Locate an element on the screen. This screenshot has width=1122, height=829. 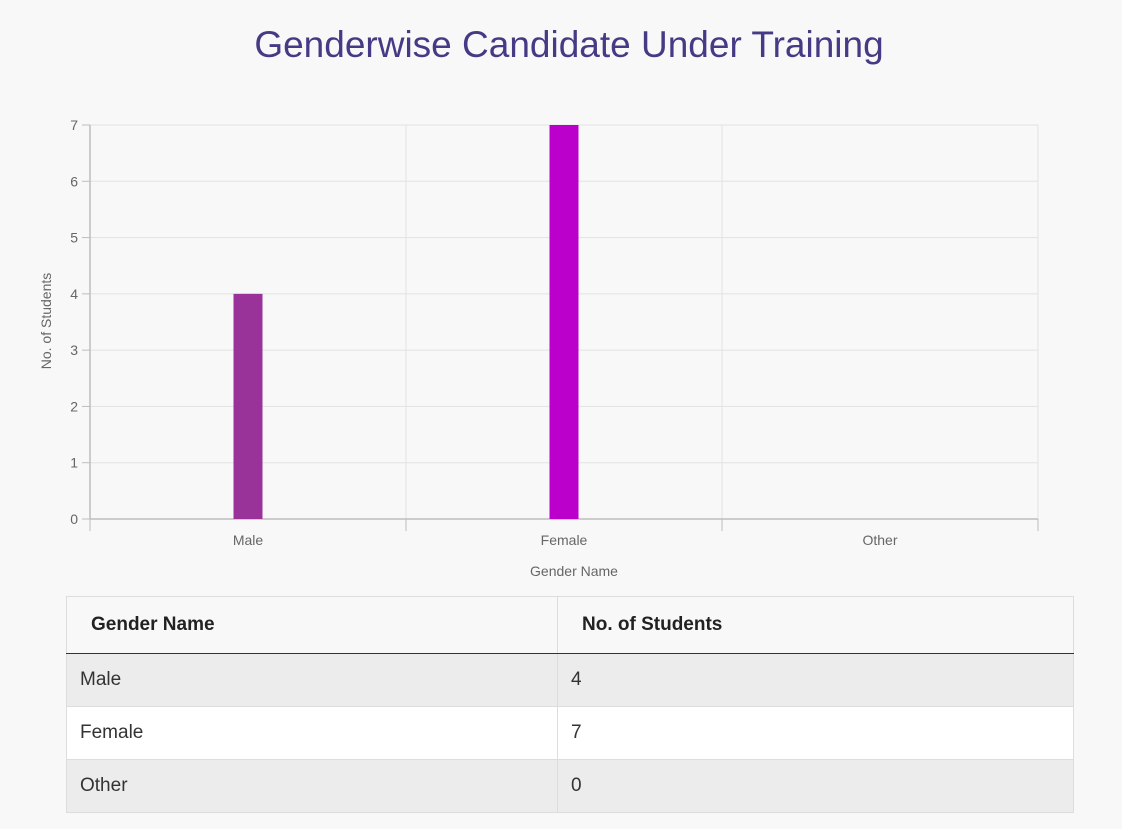
x-axis-title: Gender Name is located at coordinates (574, 571).